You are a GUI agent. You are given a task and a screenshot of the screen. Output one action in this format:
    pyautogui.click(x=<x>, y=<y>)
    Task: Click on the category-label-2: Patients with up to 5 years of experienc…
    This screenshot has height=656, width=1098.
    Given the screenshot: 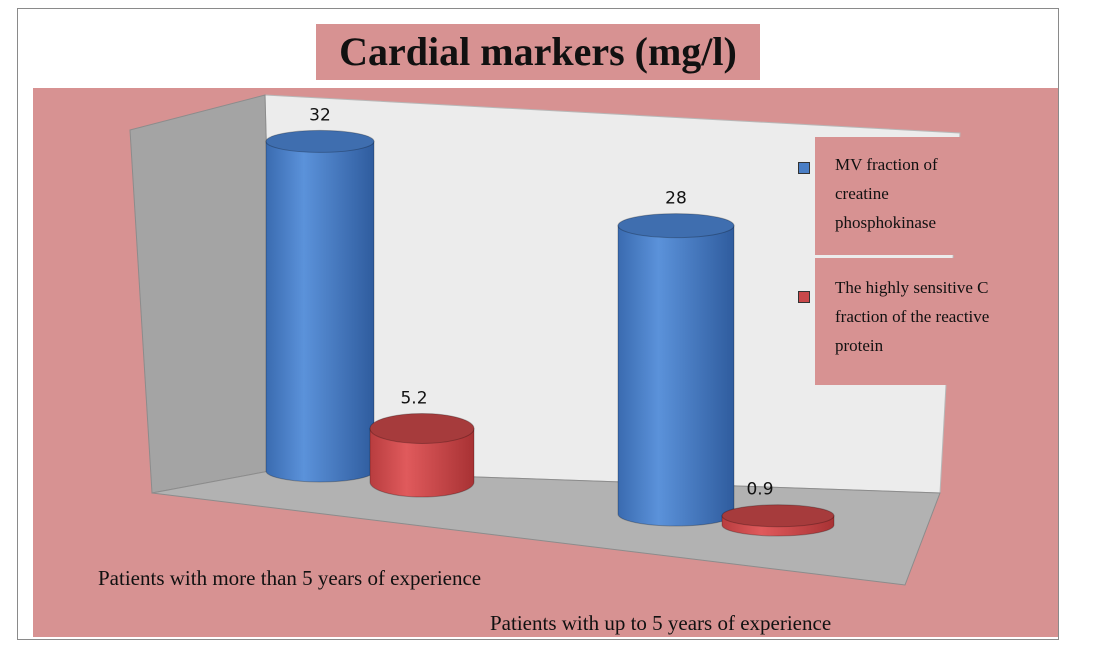 What is the action you would take?
    pyautogui.click(x=661, y=623)
    